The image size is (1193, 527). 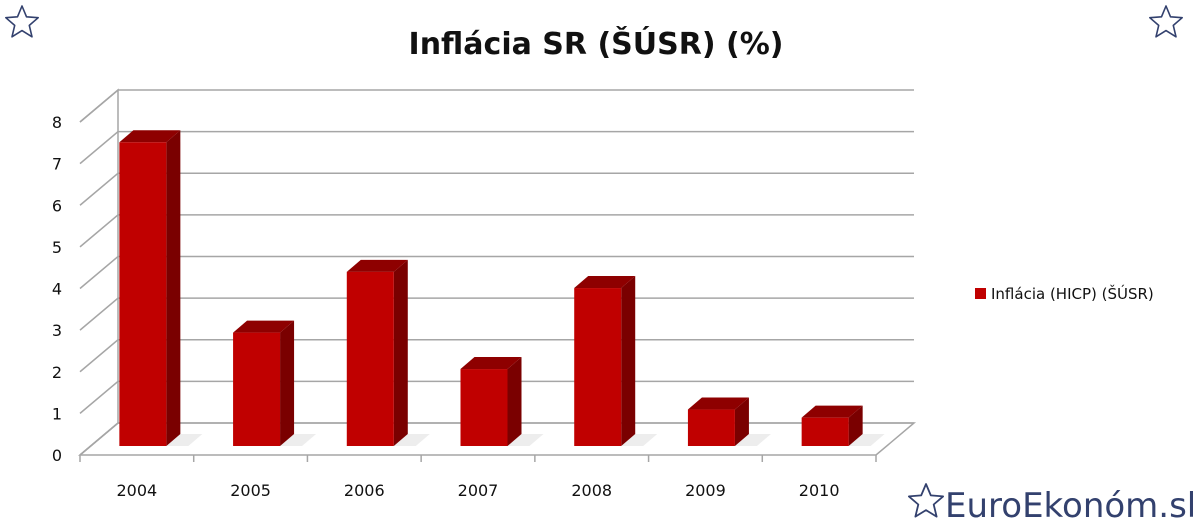 I want to click on y-axis-ticks: 0 1 2 3 4 5 6 7 8, so click(x=57, y=289).